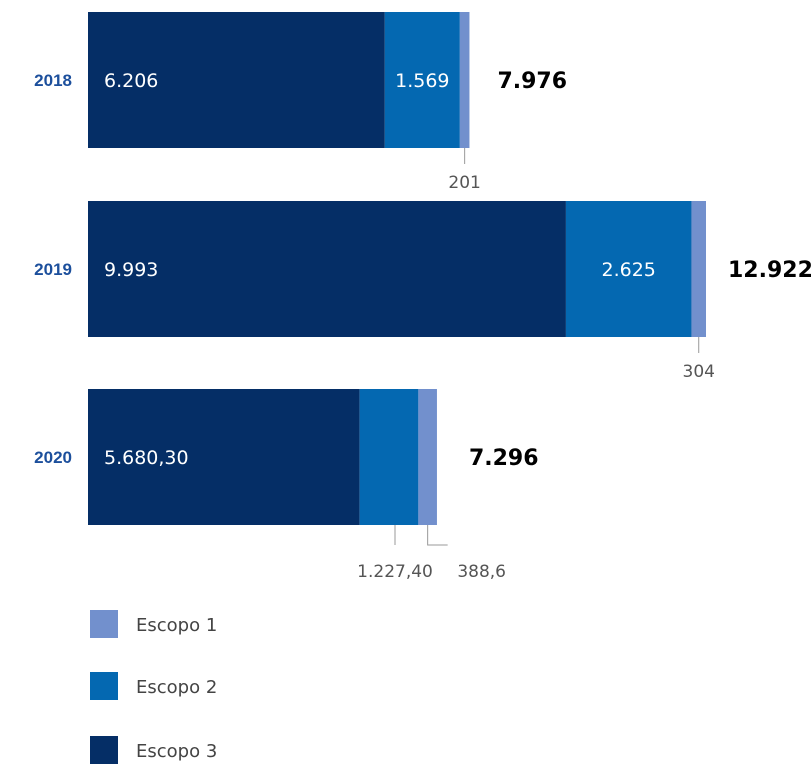 This screenshot has height=777, width=811. I want to click on data-label-escopo-2: 1.569, so click(422, 81).